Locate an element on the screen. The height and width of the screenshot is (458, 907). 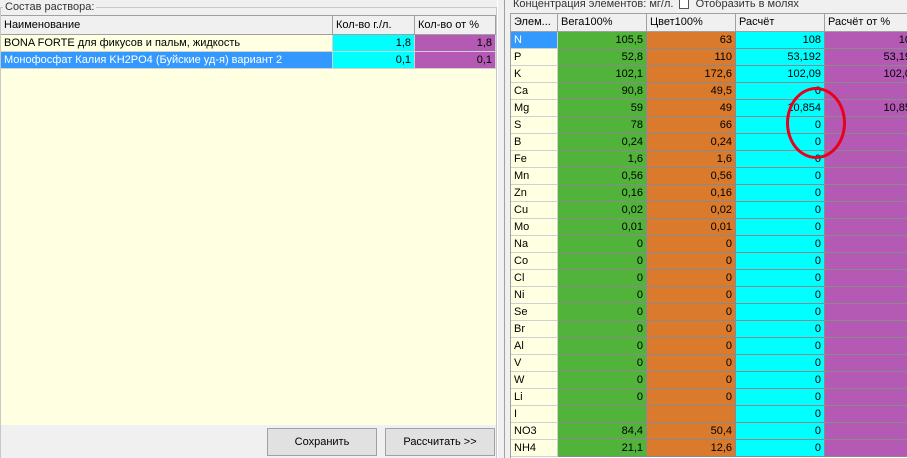
cell-cvet: 1,6 is located at coordinates (691, 159).